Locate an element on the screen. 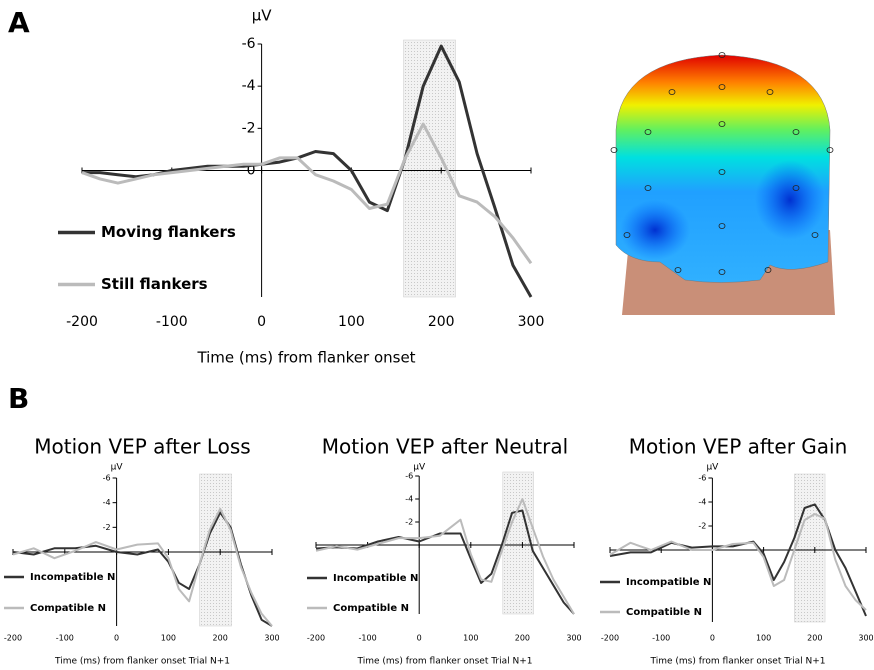 The image size is (874, 670). head-topography is located at coordinates (722, 183).